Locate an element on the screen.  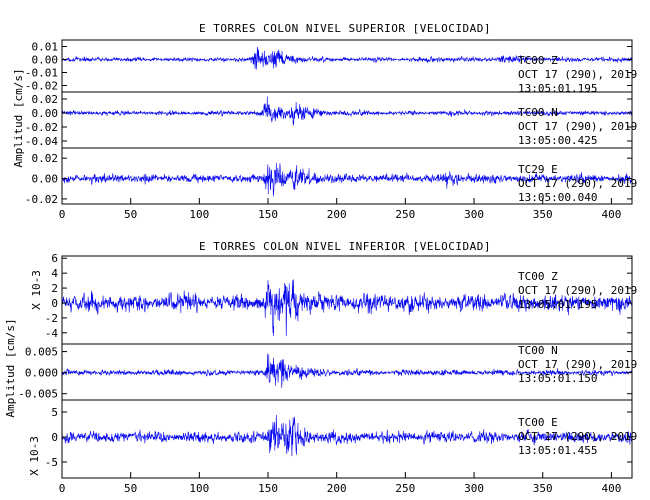
time-label: 13:05:01.150 is located at coordinates (557, 378).